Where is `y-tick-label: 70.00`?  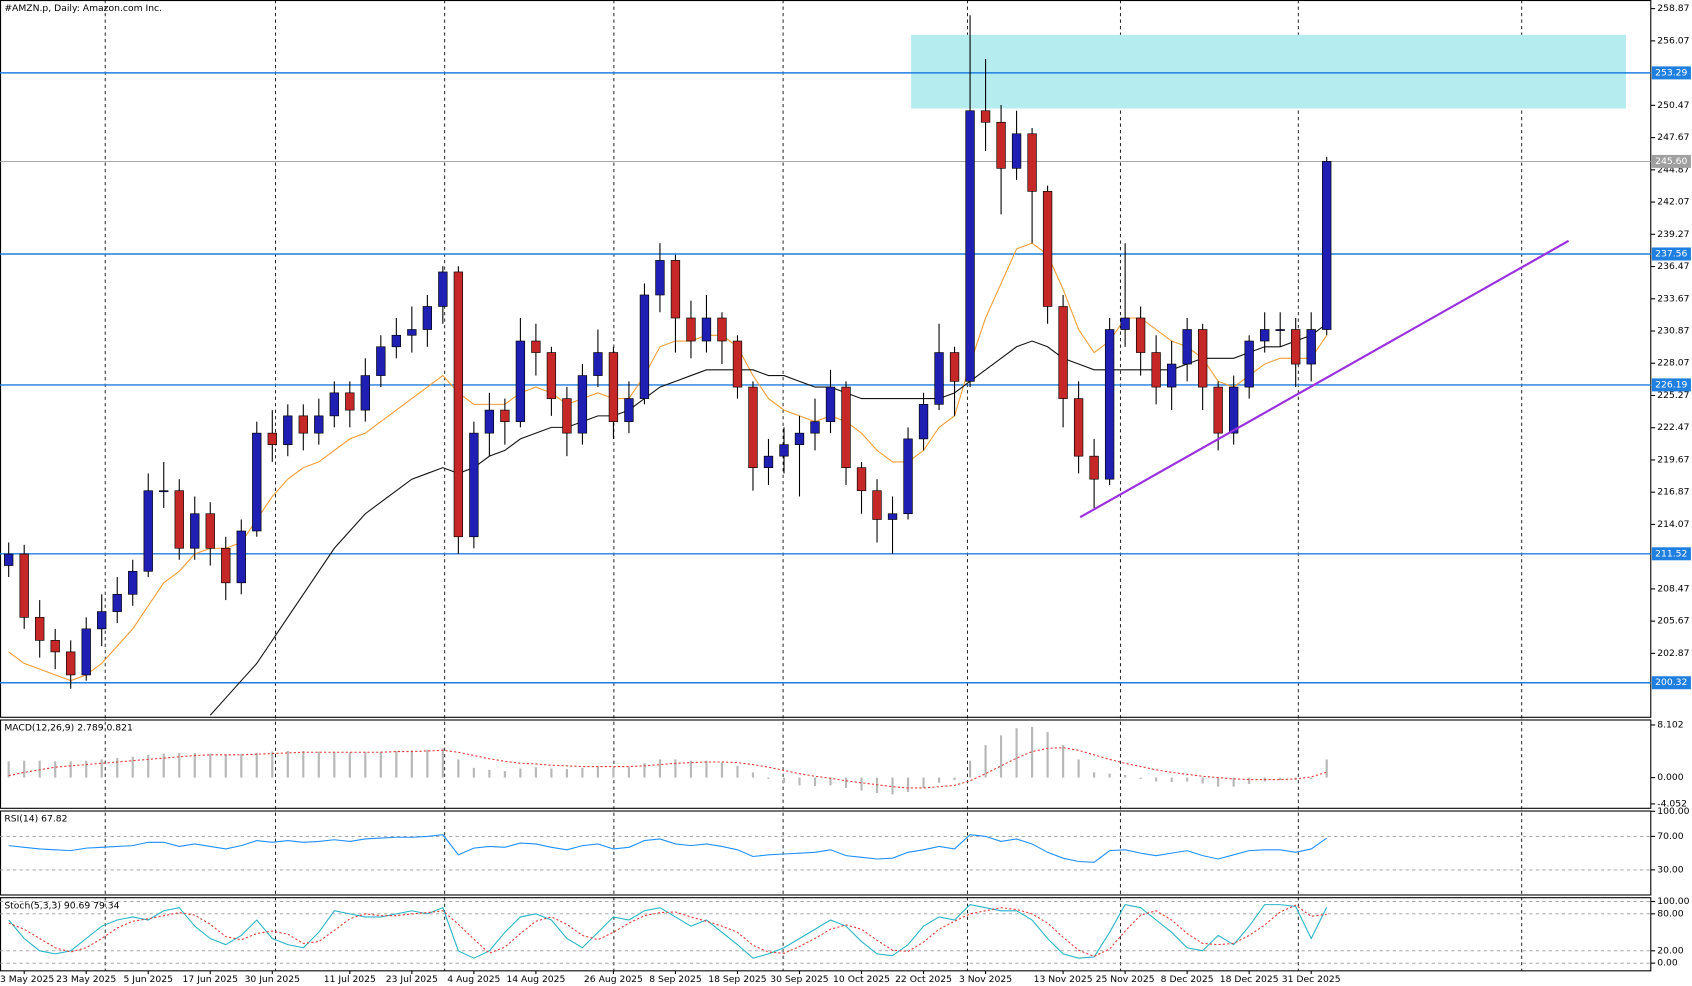
y-tick-label: 70.00 is located at coordinates (1670, 836).